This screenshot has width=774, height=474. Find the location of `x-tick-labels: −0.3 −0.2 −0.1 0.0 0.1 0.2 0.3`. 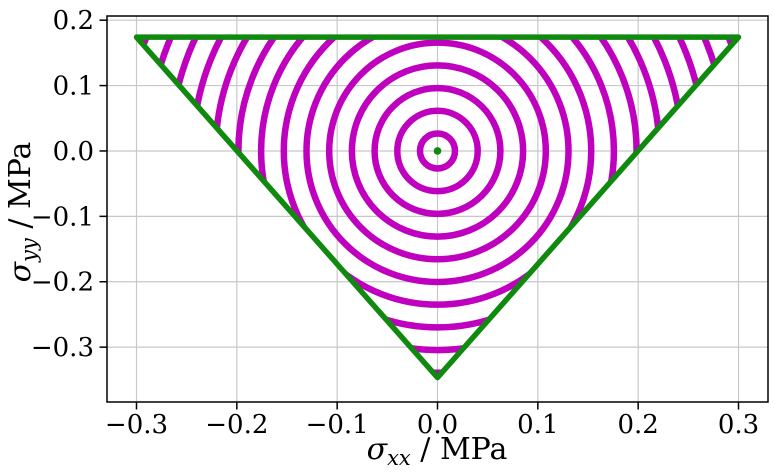

x-tick-labels: −0.3 −0.2 −0.1 0.0 0.1 0.2 0.3 is located at coordinates (432, 425).